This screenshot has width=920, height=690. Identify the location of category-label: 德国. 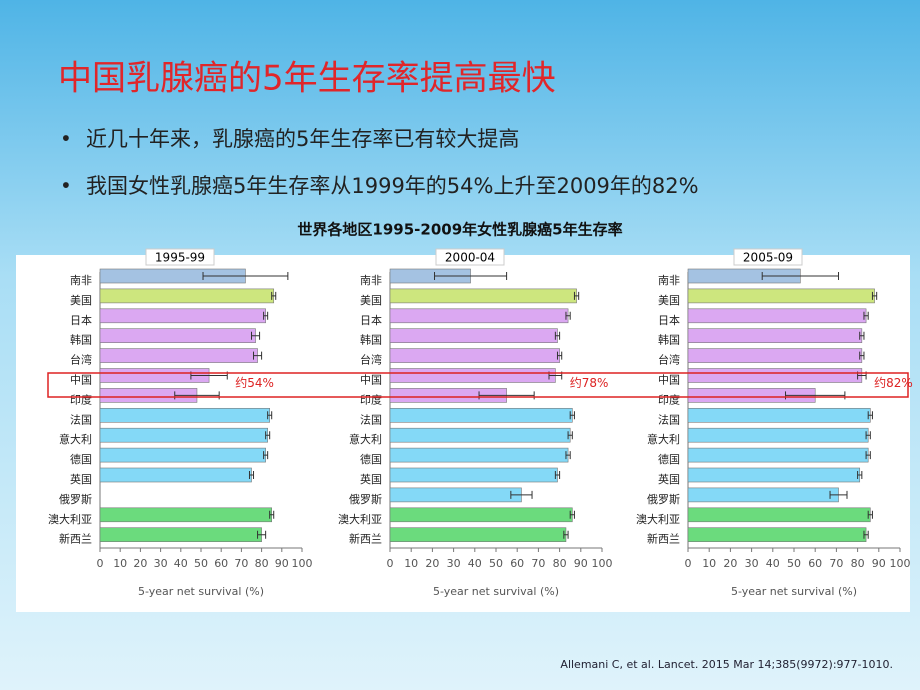
(81, 459).